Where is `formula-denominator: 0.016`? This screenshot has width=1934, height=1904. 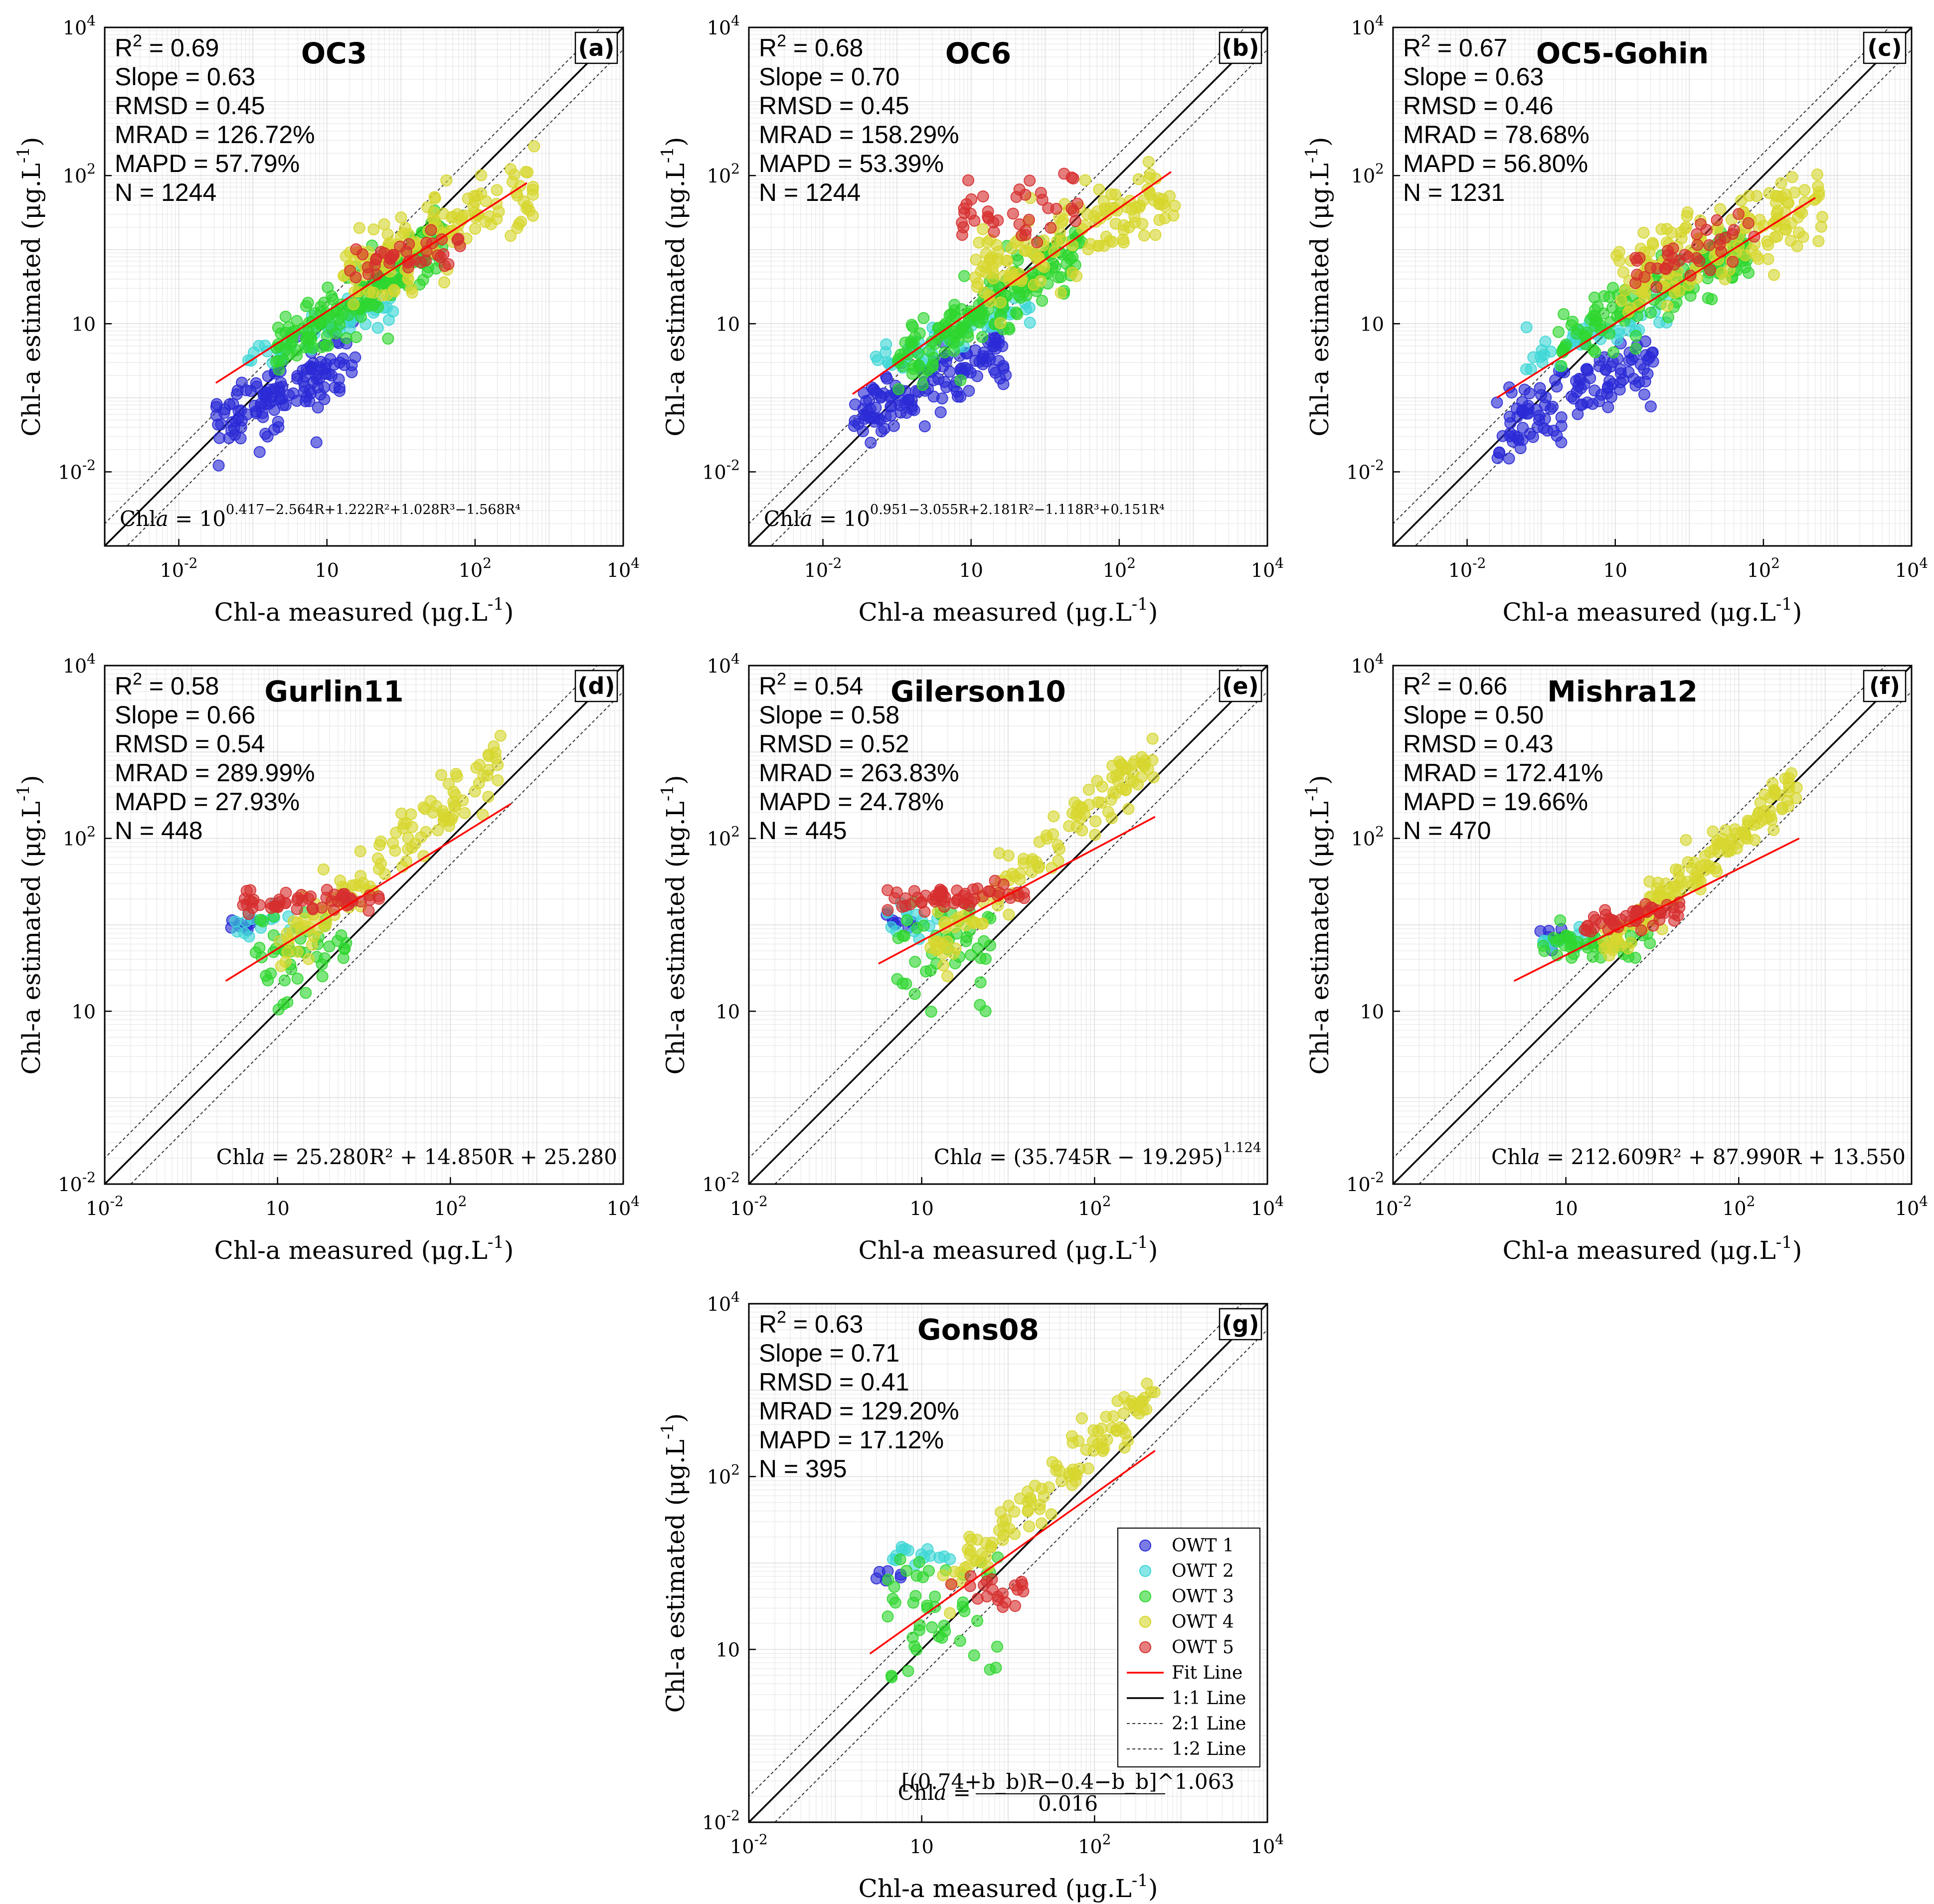 formula-denominator: 0.016 is located at coordinates (1068, 1804).